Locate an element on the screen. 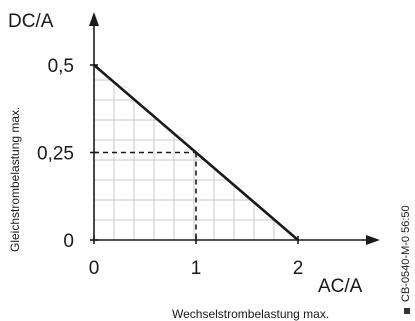 The width and height of the screenshot is (415, 321). y-axis-title: Gleichstrombelastung max. is located at coordinates (15, 179).